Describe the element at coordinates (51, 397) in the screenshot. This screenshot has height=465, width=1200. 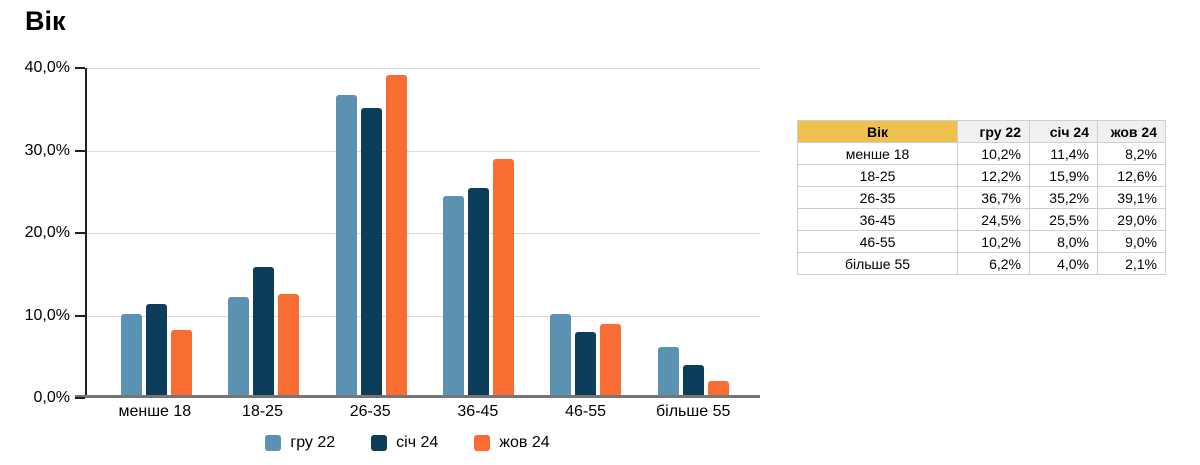
I see `y-axis-tick-label: 0,0%` at that location.